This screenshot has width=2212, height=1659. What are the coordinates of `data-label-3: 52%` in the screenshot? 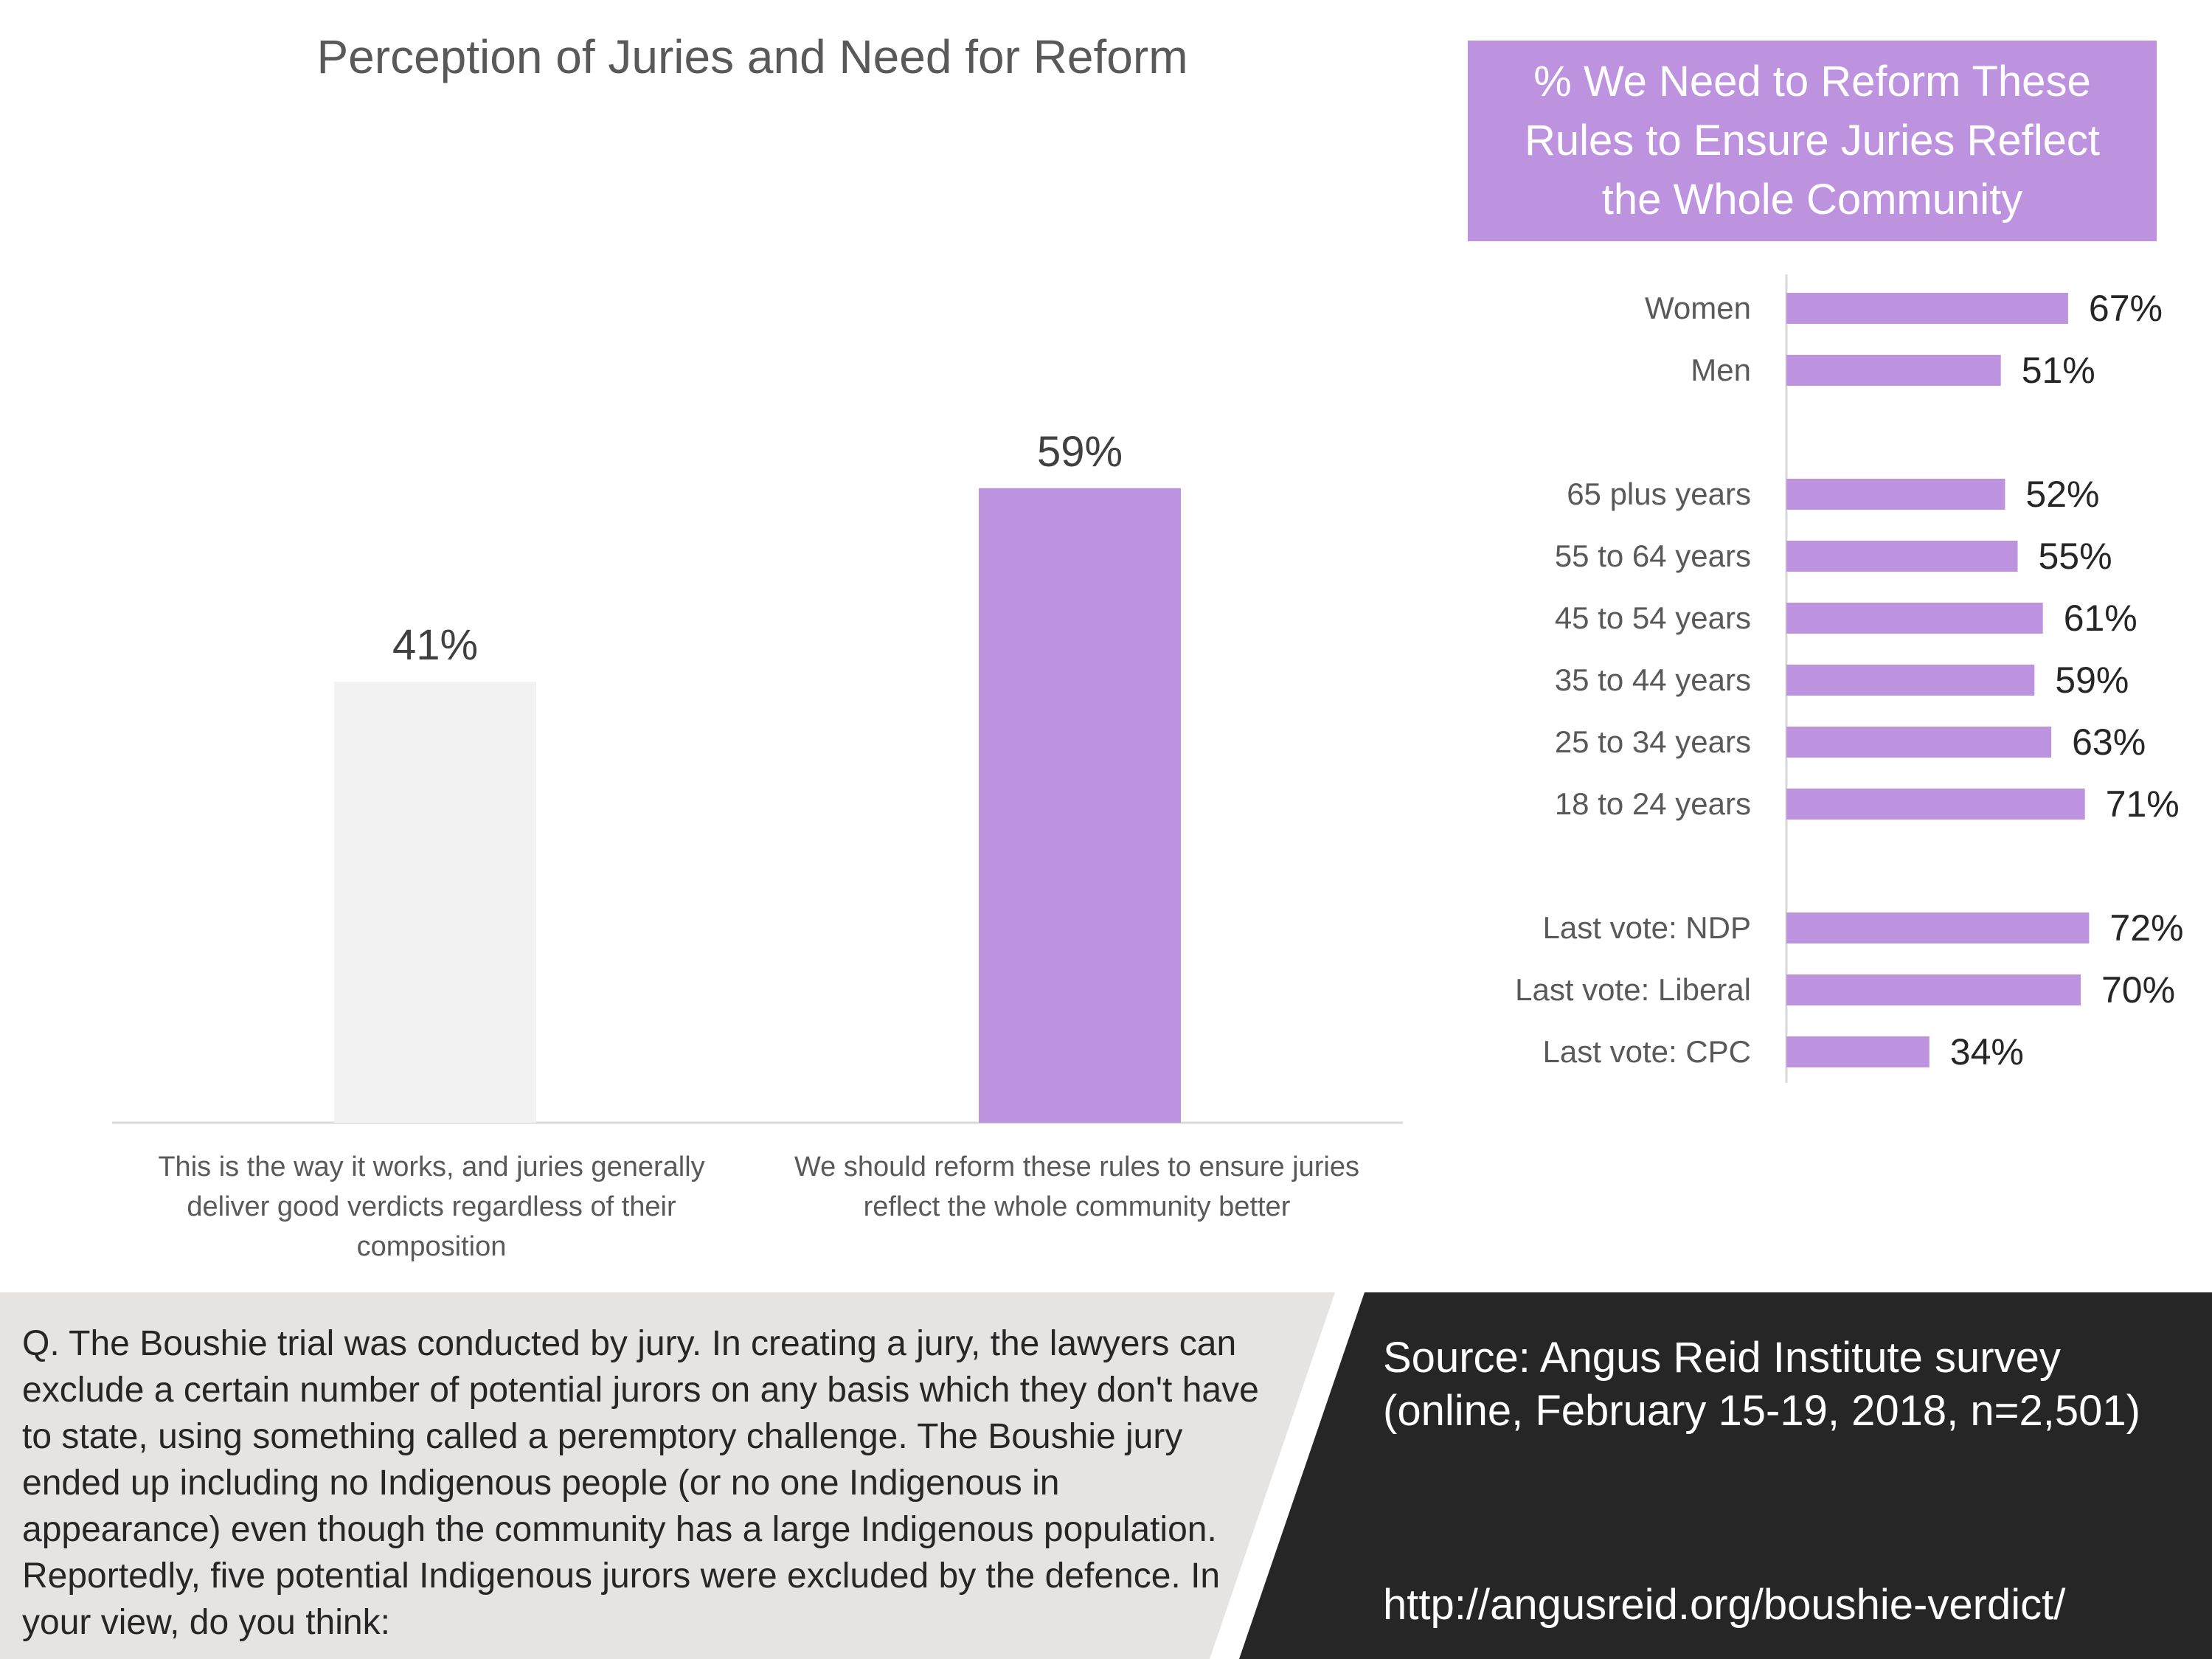 It's located at (2062, 495).